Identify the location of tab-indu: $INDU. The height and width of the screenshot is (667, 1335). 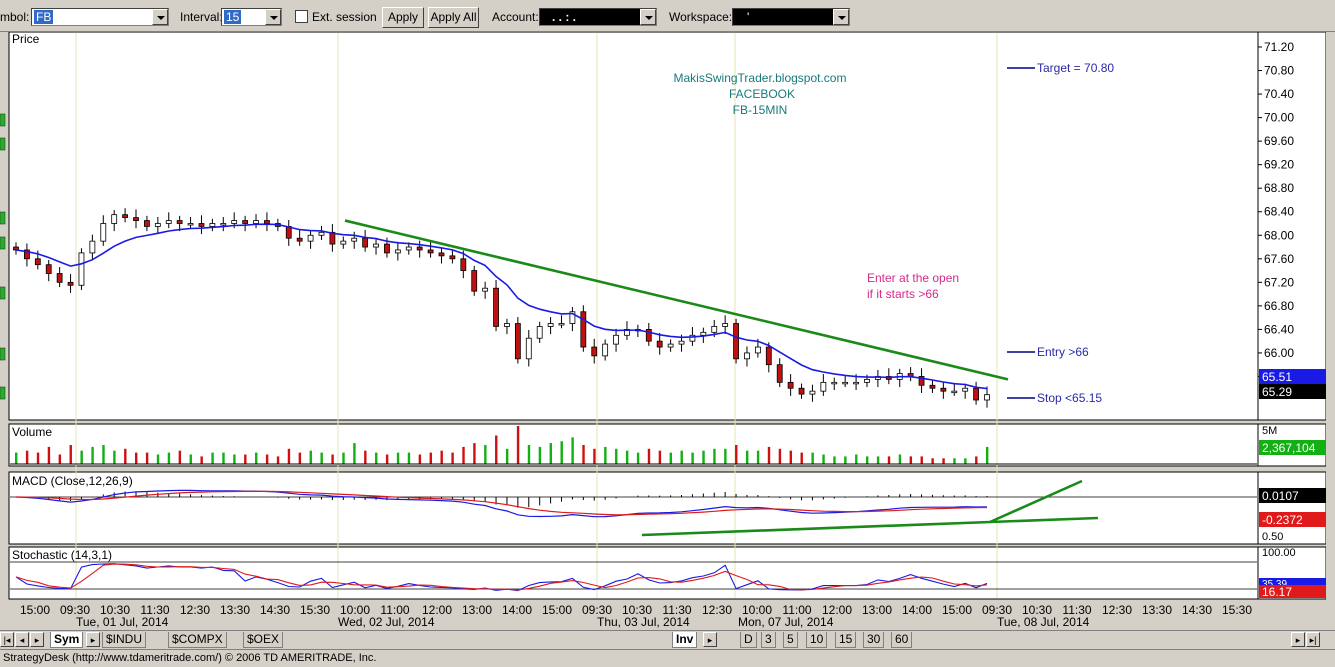
(124, 640).